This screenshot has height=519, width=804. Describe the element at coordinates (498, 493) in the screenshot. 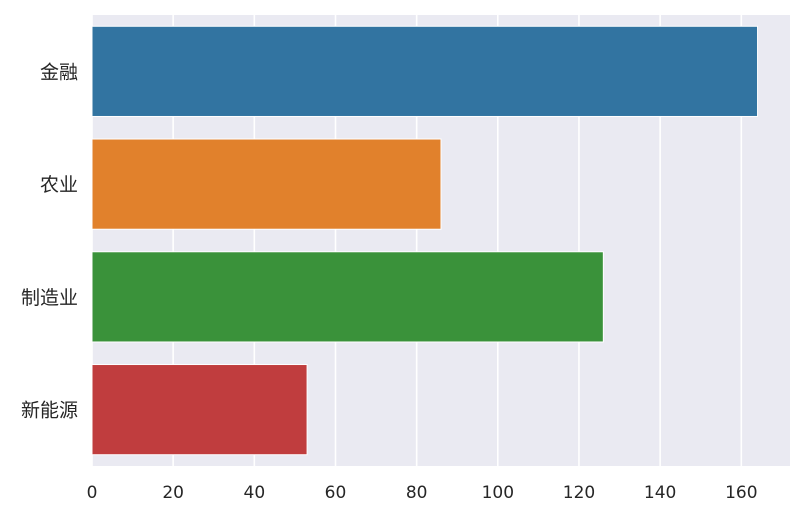

I see `x-tick-label: 100` at that location.